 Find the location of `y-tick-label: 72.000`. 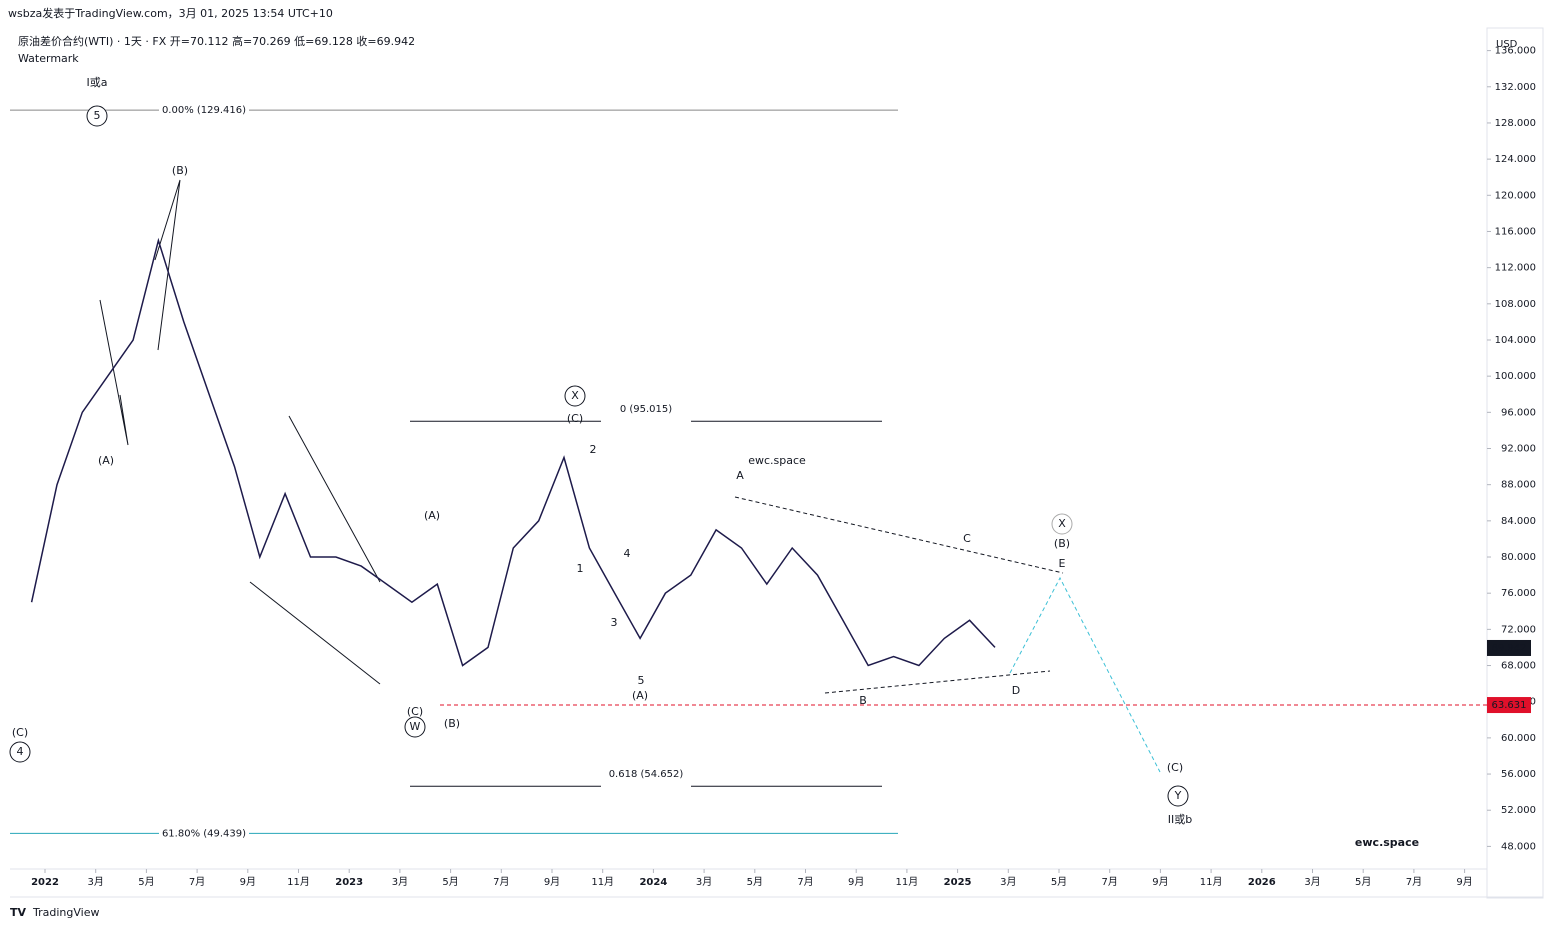

y-tick-label: 72.000 is located at coordinates (1518, 629).